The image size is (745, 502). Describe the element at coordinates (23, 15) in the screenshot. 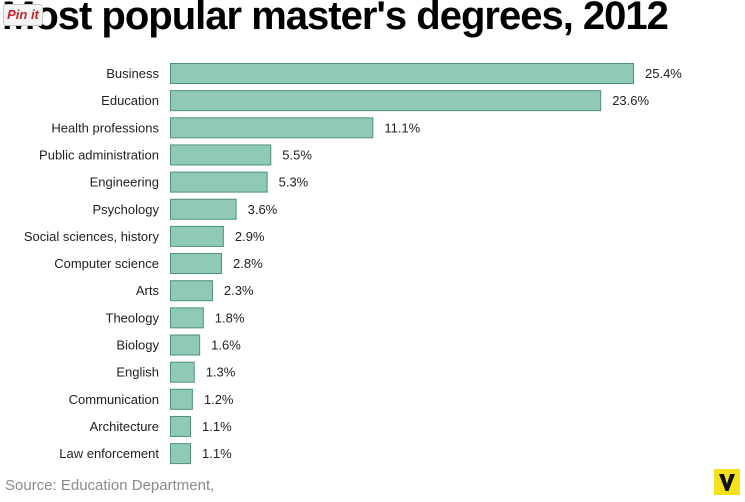

I see `pin-it-button: Pin it` at that location.